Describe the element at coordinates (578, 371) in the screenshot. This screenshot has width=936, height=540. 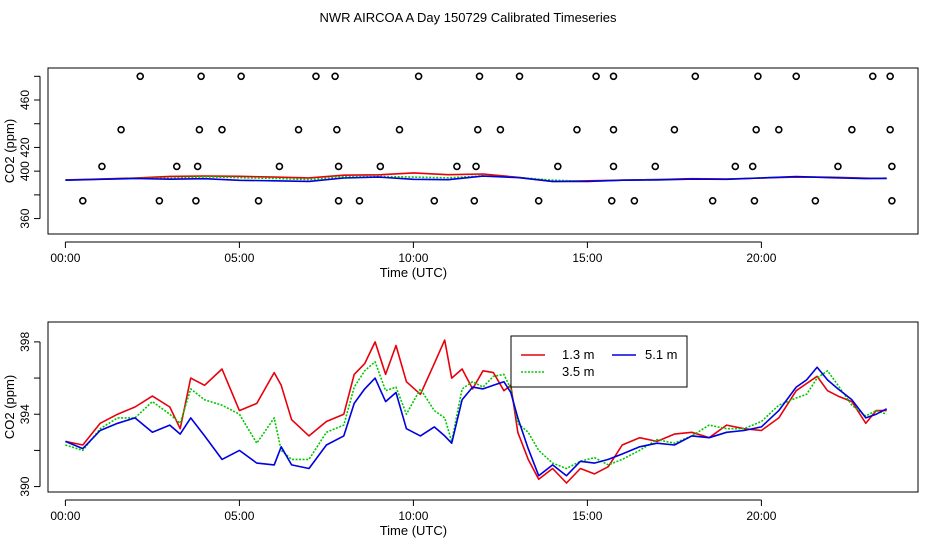
I see `legend-label-3-5m: 3.5 m` at that location.